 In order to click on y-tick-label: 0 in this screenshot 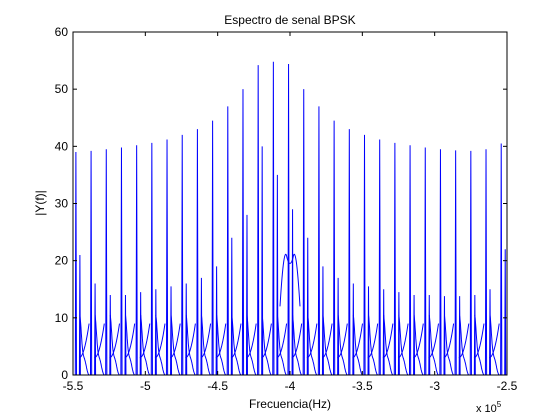, I will do `click(64, 375)`.